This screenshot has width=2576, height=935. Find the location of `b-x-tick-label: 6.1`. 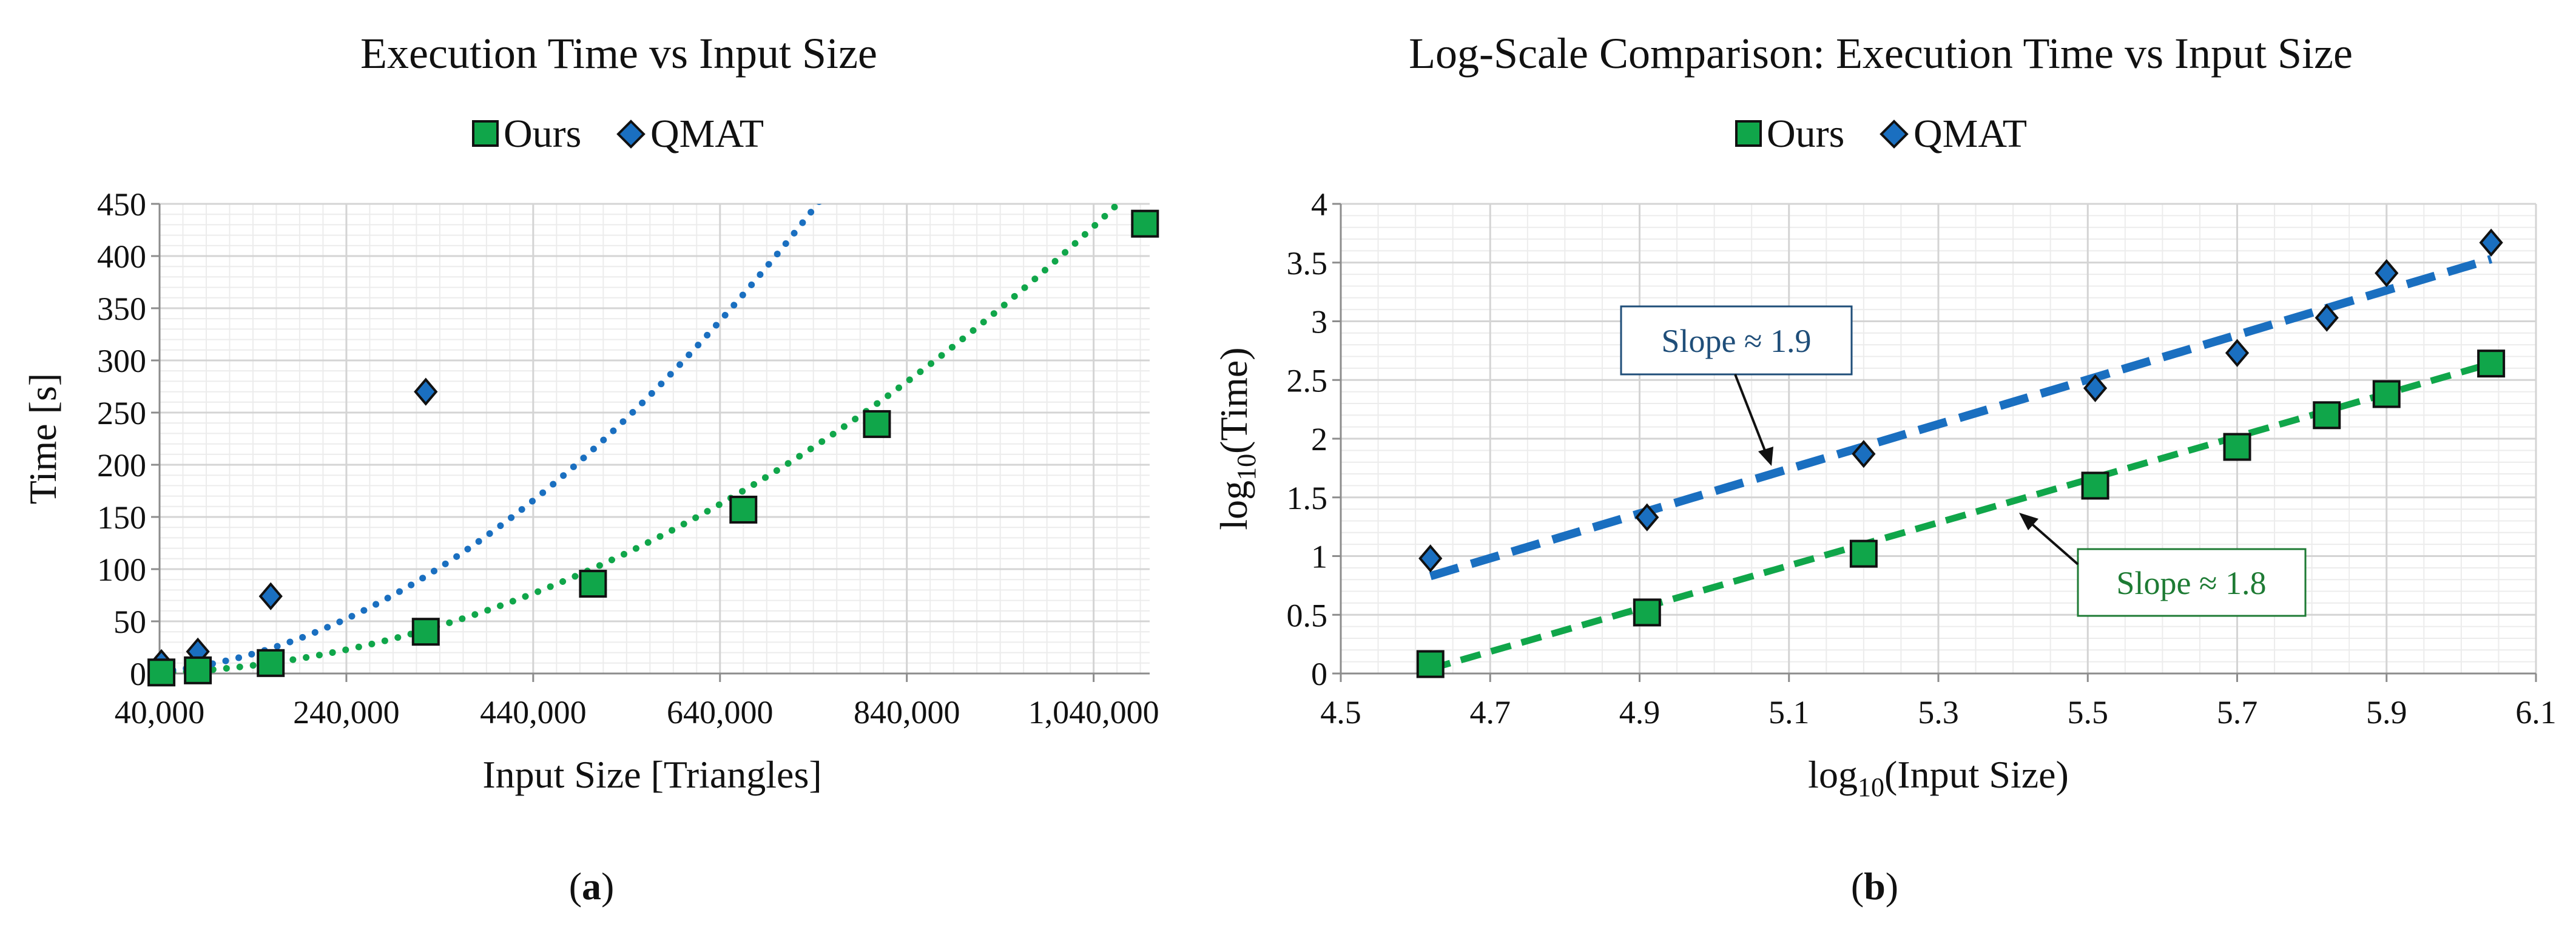

b-x-tick-label: 6.1 is located at coordinates (2536, 712).